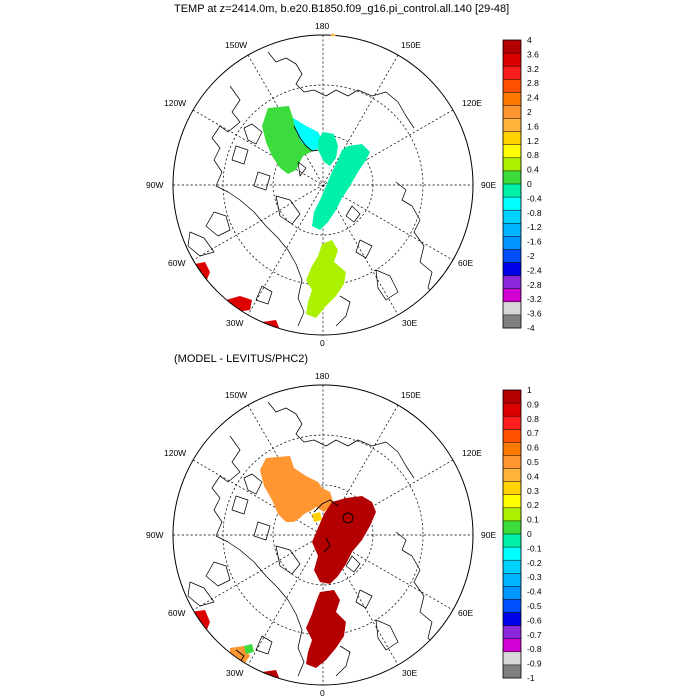 Image resolution: width=700 pixels, height=700 pixels. What do you see at coordinates (533, 69) in the screenshot?
I see `colorbar-label: 3.2` at bounding box center [533, 69].